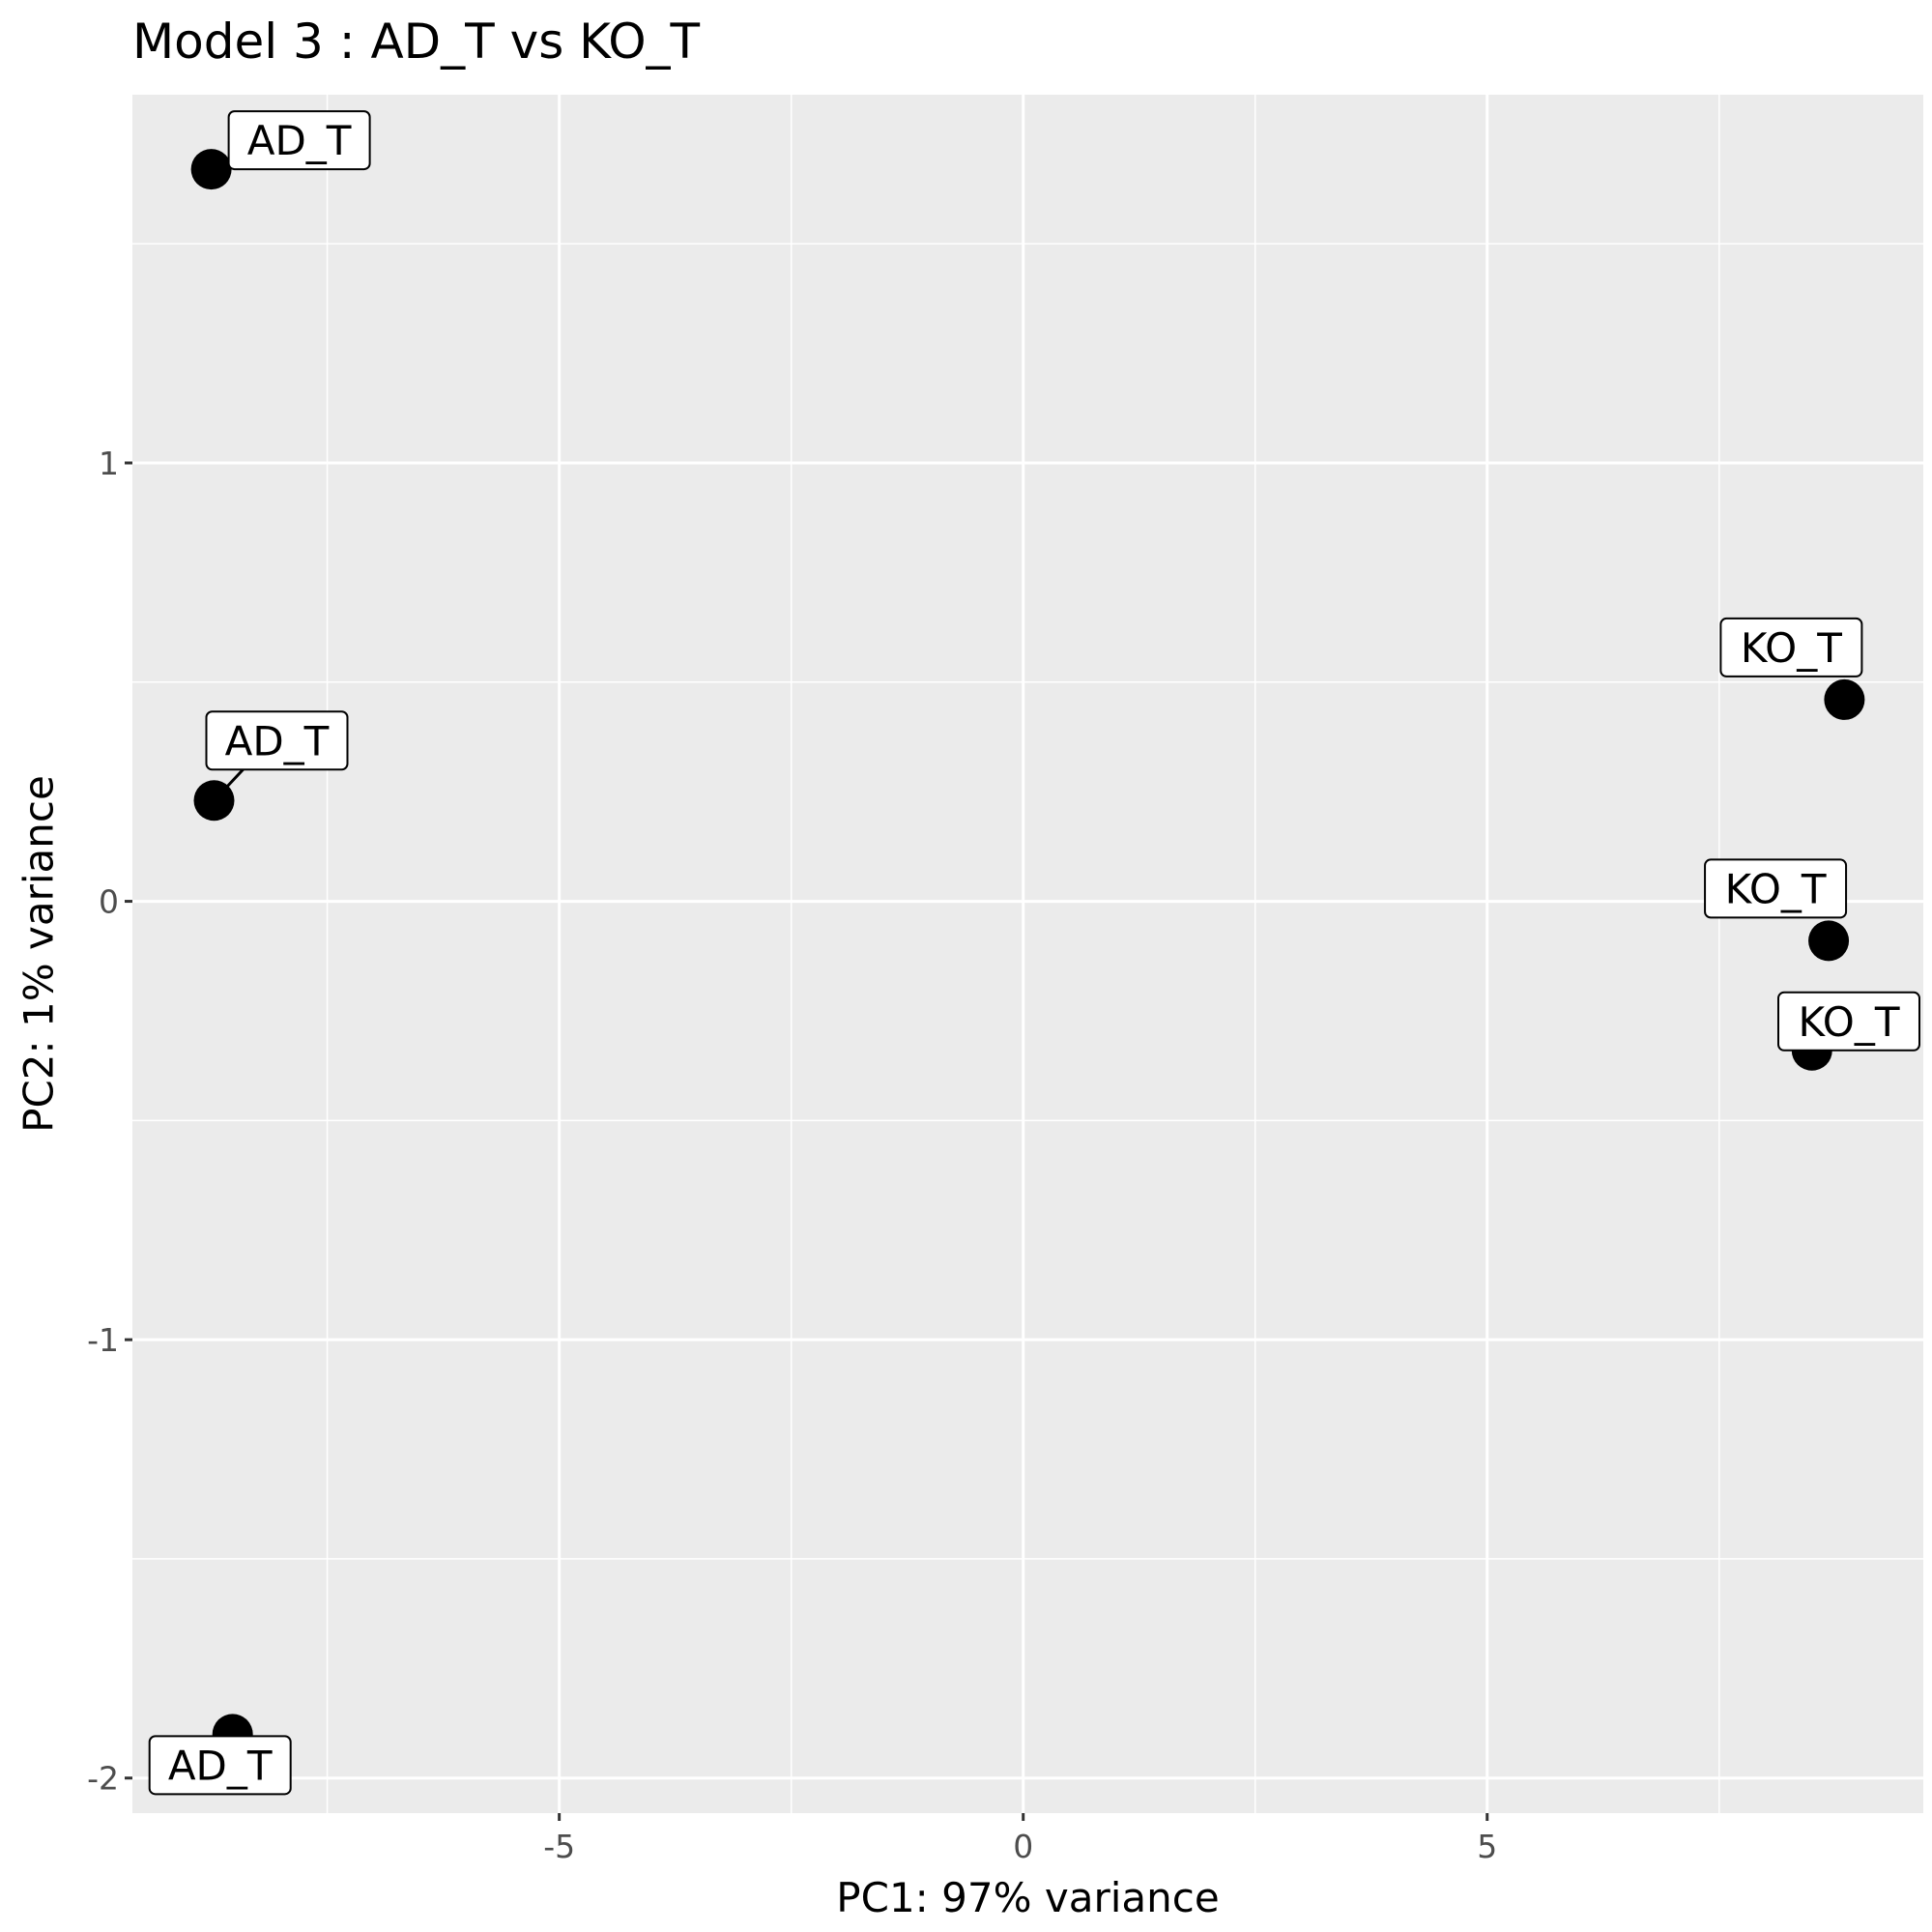  I want to click on x-axis-title: PC1: 97% variance, so click(1027, 1897).